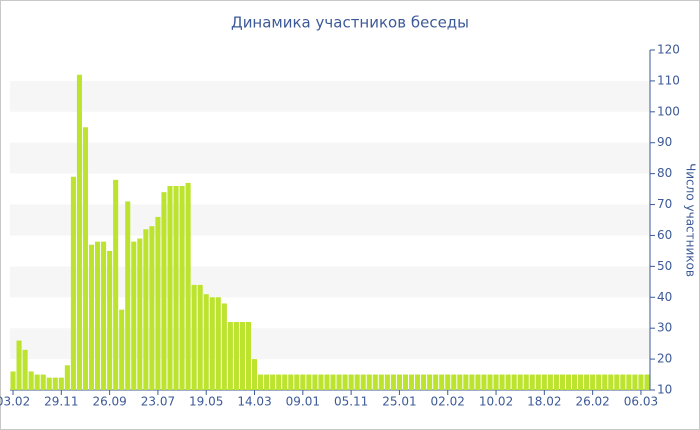 This screenshot has width=700, height=430. What do you see at coordinates (691, 220) in the screenshot?
I see `y-axis-label: Число участников` at bounding box center [691, 220].